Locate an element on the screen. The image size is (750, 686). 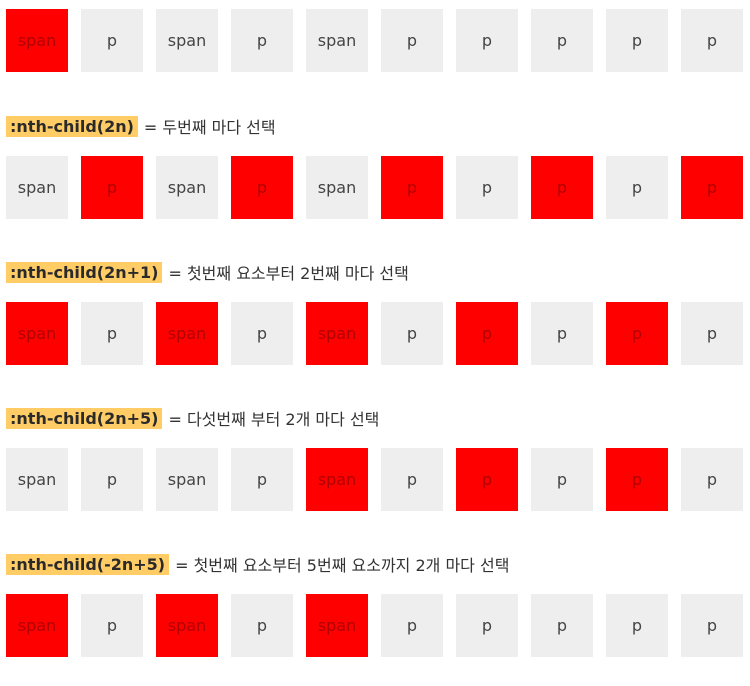
section-caption: :nth-child(2n) = 두번째 마다 선택 is located at coordinates (141, 126).